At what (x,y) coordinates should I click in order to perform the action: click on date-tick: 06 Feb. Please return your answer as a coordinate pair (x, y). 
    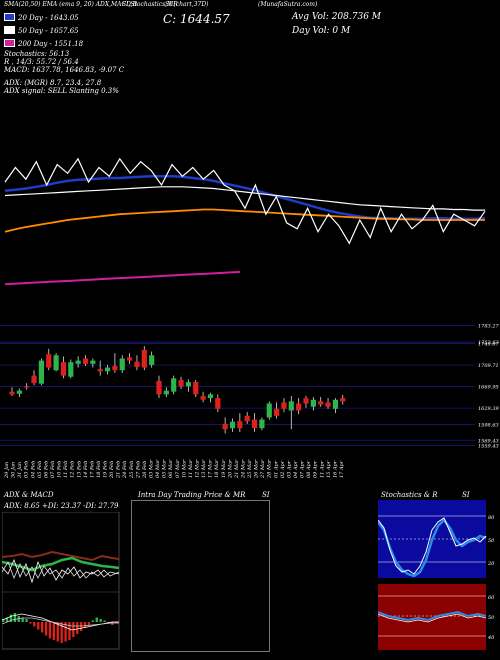
    Looking at the image, I should click on (46, 469).